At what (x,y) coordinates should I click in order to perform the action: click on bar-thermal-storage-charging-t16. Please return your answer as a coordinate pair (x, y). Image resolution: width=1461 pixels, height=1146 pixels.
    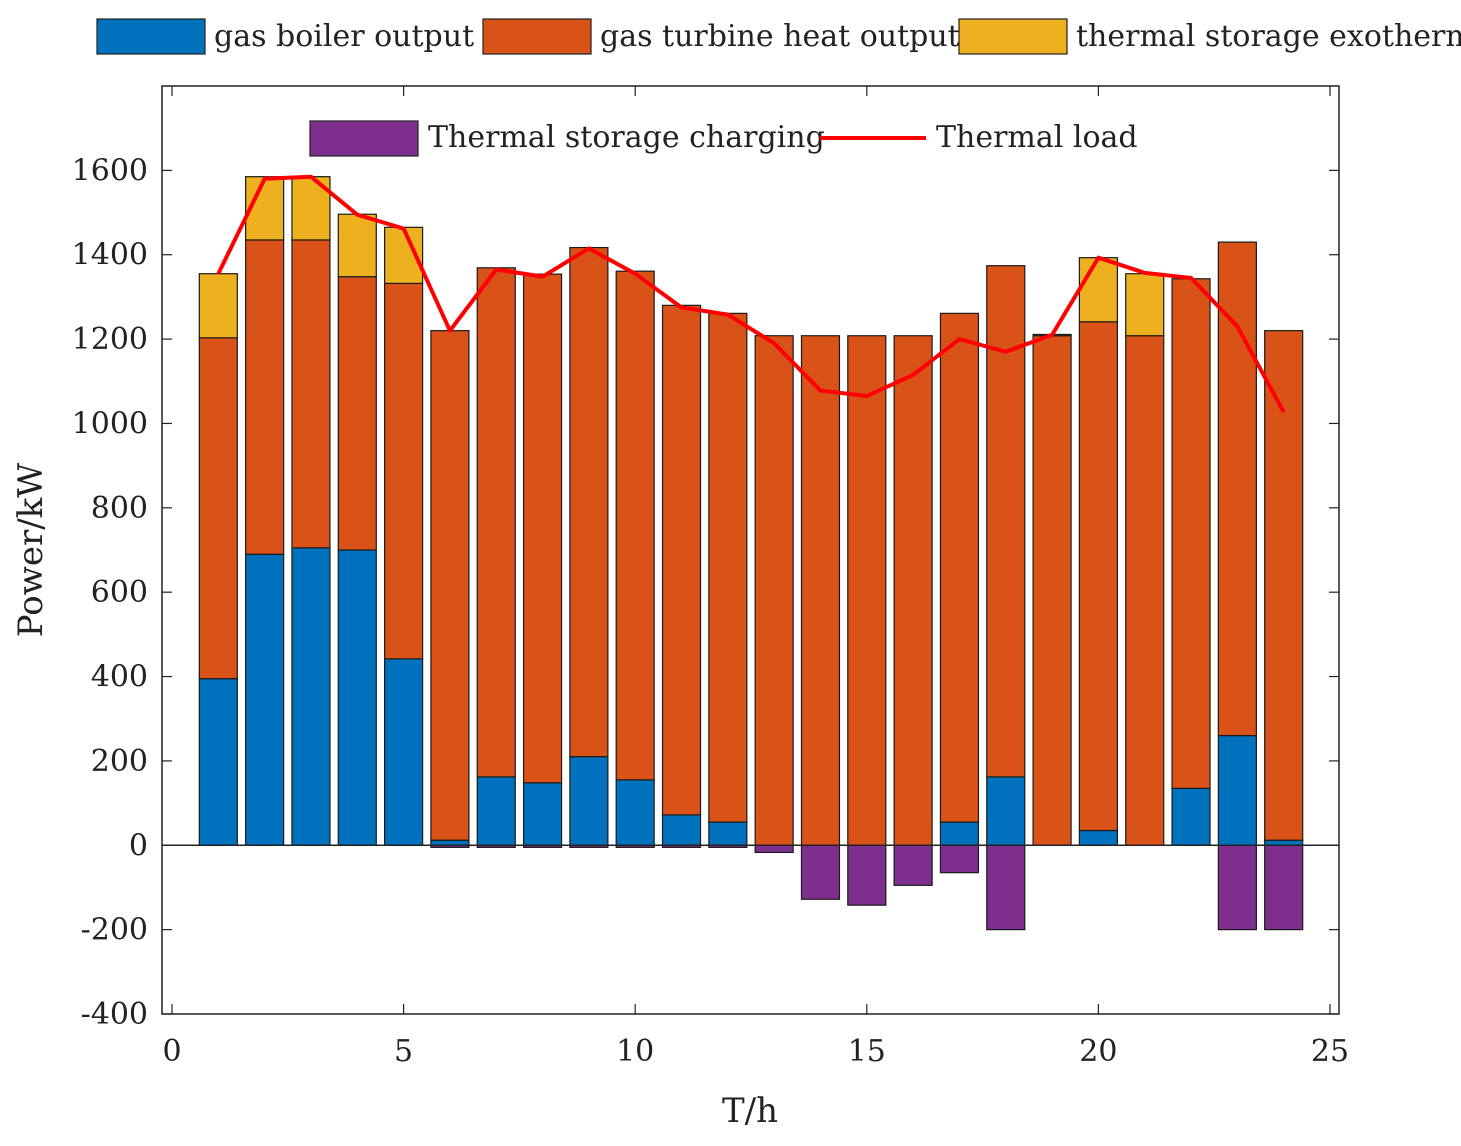
    Looking at the image, I should click on (913, 865).